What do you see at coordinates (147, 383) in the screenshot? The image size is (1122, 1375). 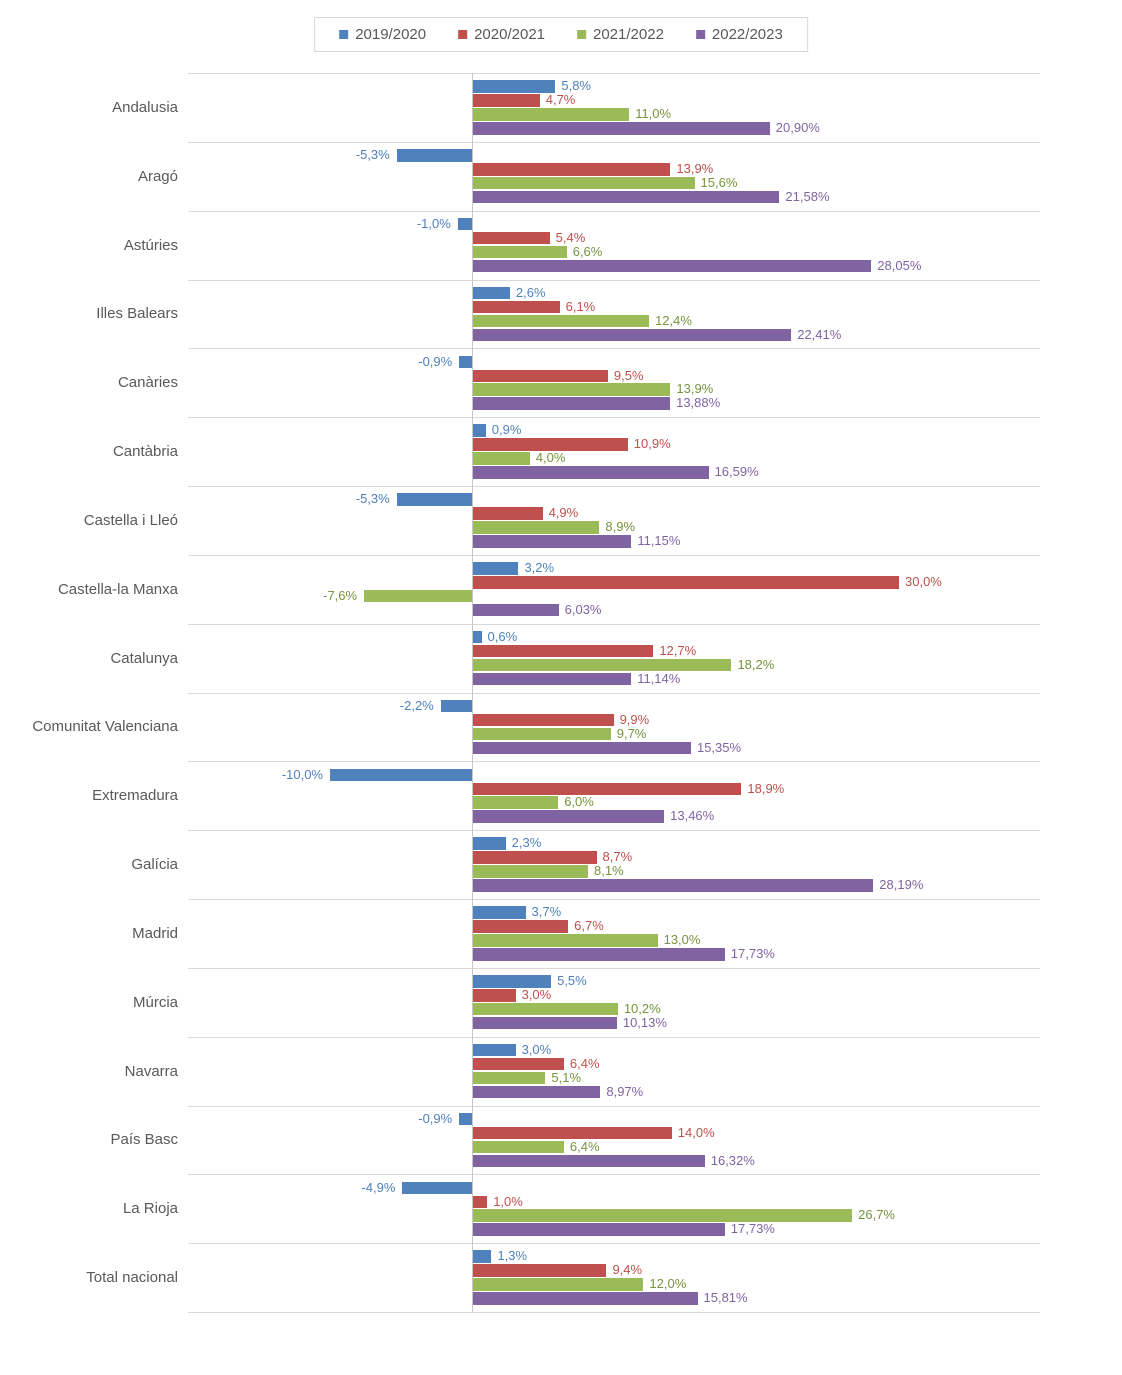 I see `category-label: Canàries` at bounding box center [147, 383].